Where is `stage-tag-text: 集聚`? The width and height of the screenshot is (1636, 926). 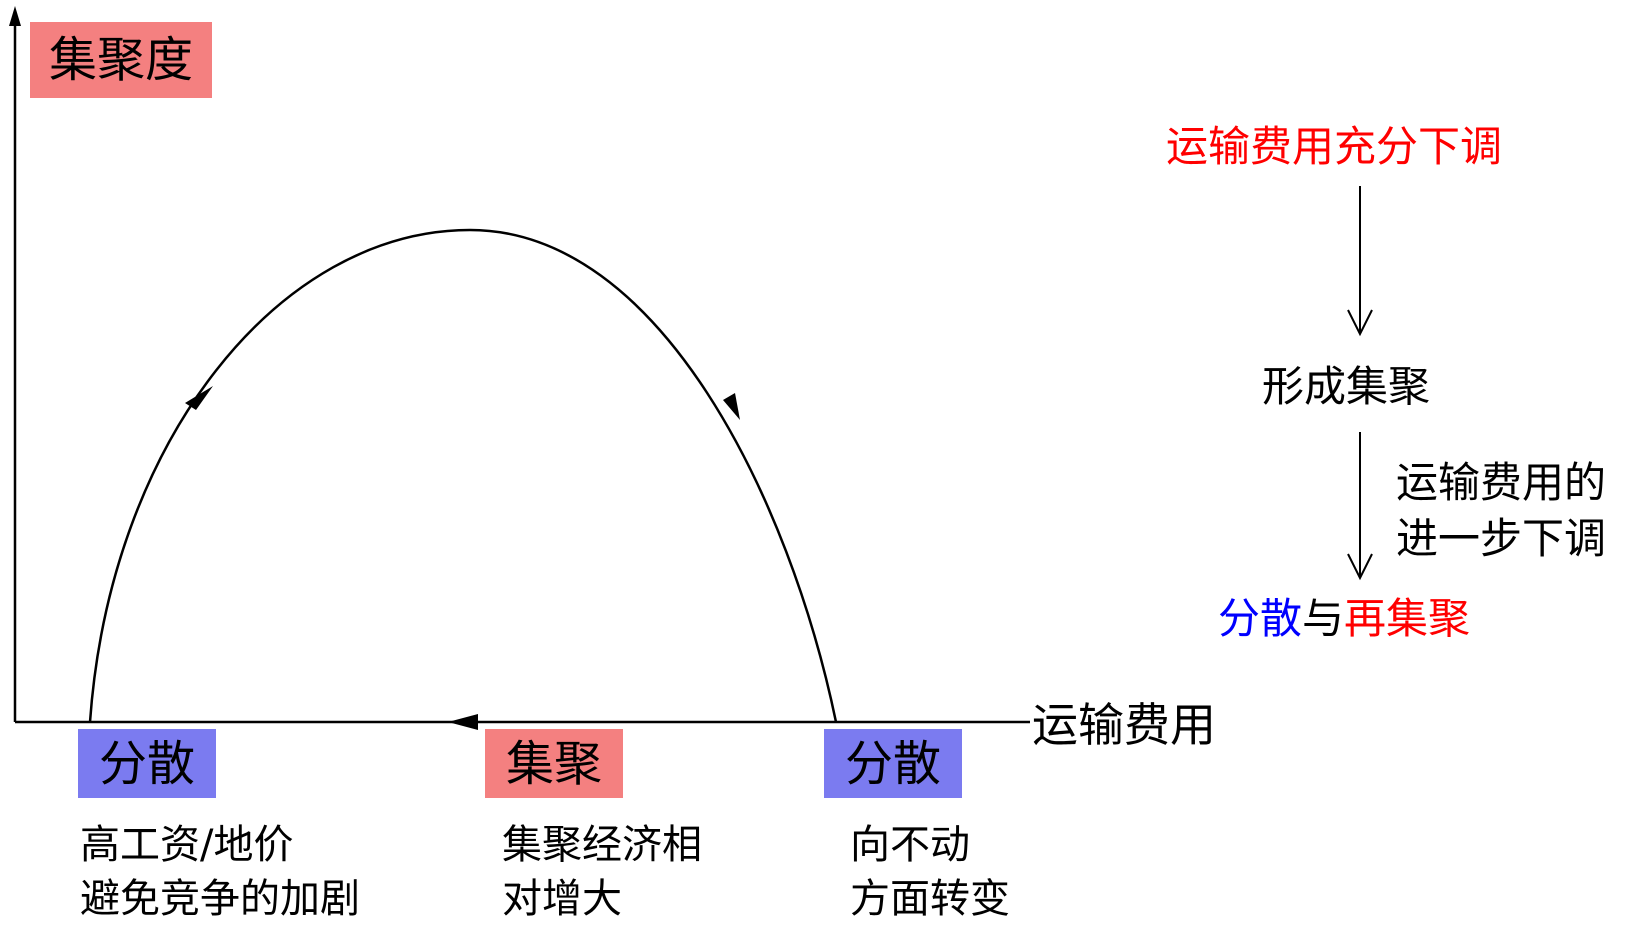
stage-tag-text: 集聚 is located at coordinates (553, 763).